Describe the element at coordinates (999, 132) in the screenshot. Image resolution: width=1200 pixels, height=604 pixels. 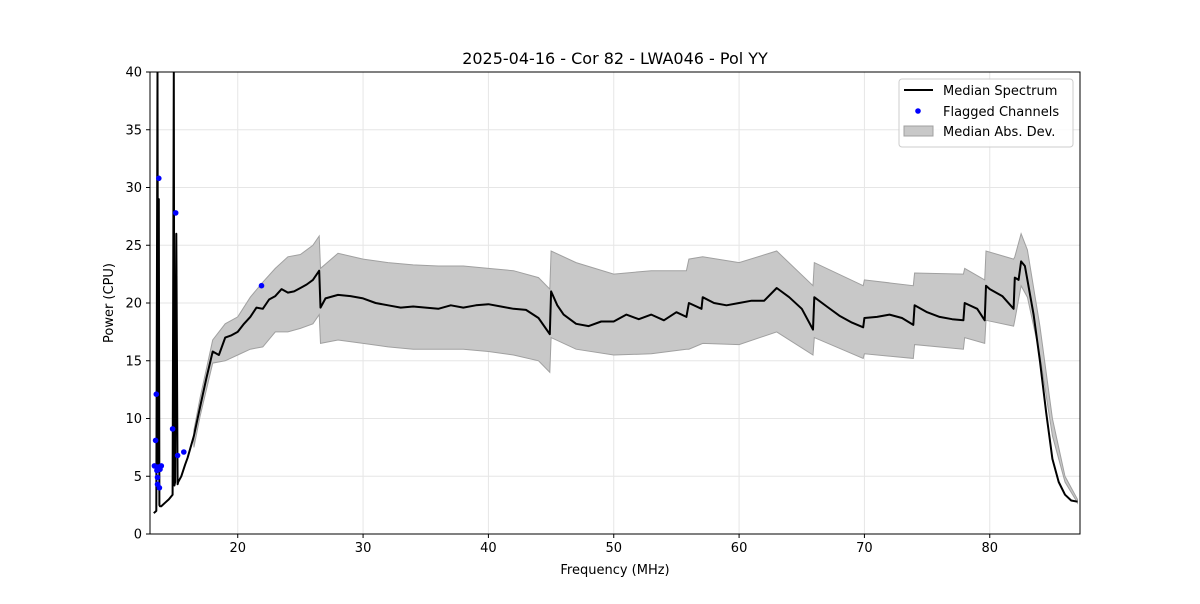
I see `legend-label-mad: Median Abs. Dev.` at that location.